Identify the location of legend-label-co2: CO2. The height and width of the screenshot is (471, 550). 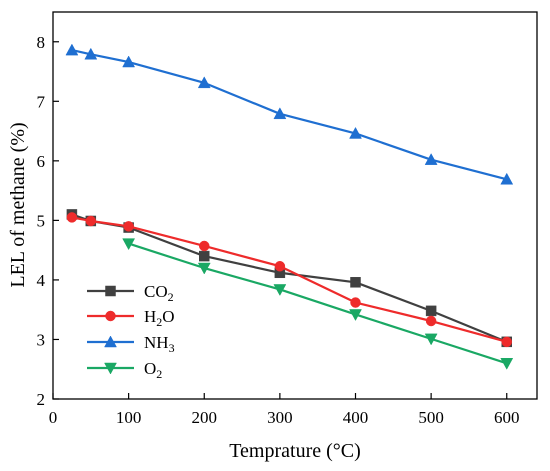
(159, 293).